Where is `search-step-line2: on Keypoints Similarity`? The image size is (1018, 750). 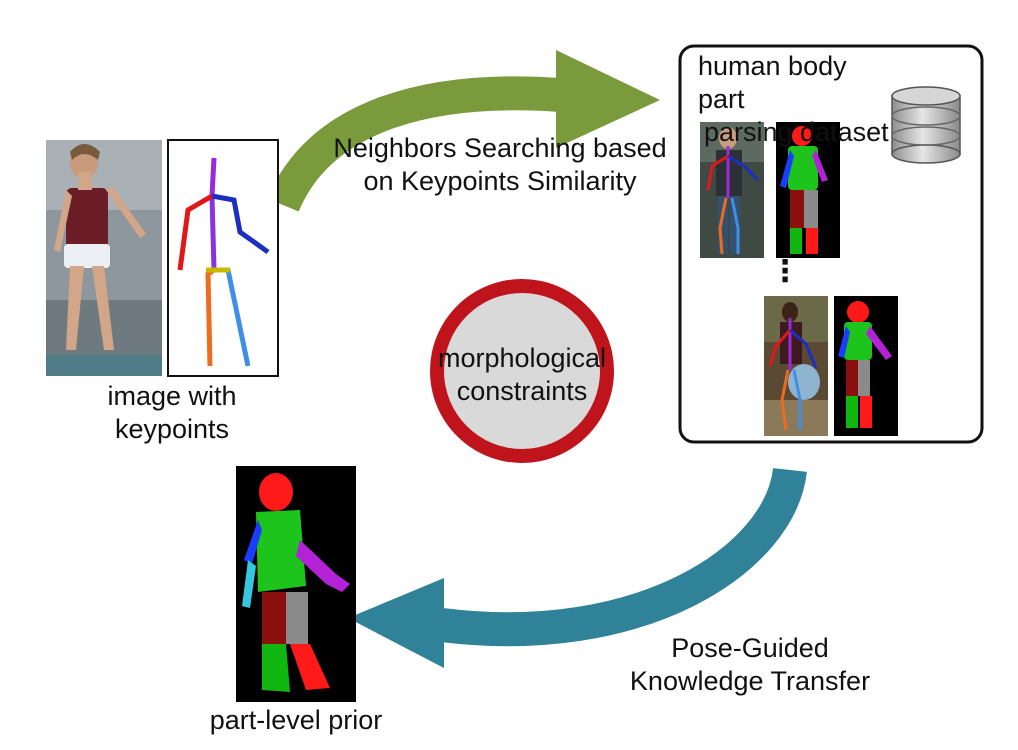
search-step-line2: on Keypoints Similarity is located at coordinates (500, 180).